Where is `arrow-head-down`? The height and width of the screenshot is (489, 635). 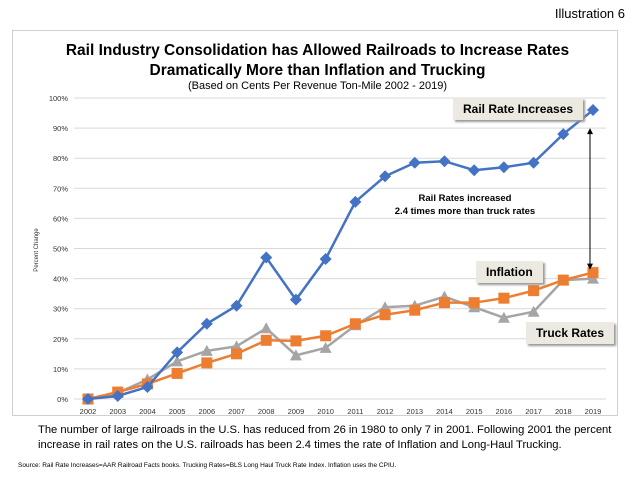 arrow-head-down is located at coordinates (590, 266).